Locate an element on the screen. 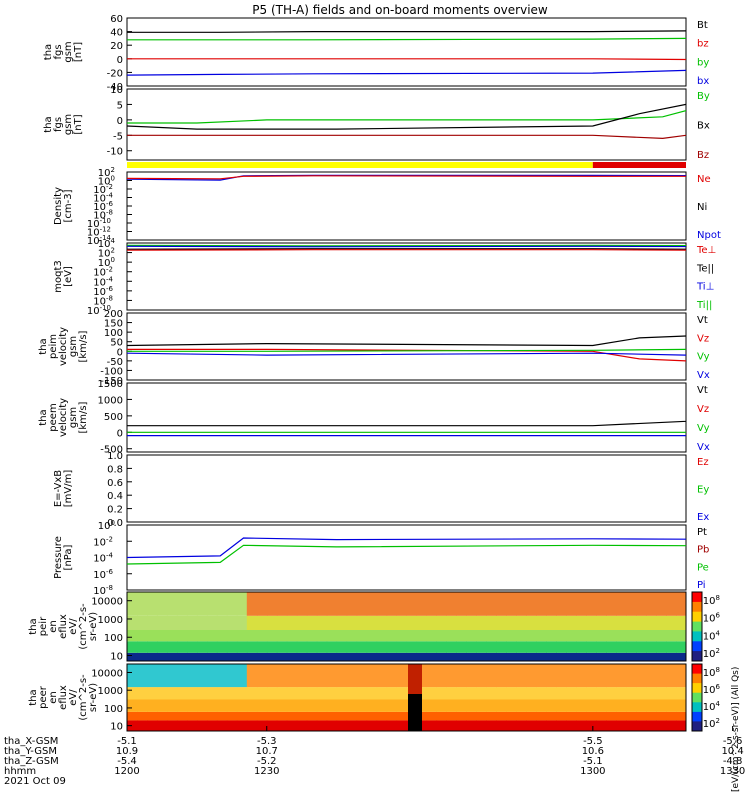 Image resolution: width=750 pixels, height=800 pixels. series-line-darkred is located at coordinates (406, 137).